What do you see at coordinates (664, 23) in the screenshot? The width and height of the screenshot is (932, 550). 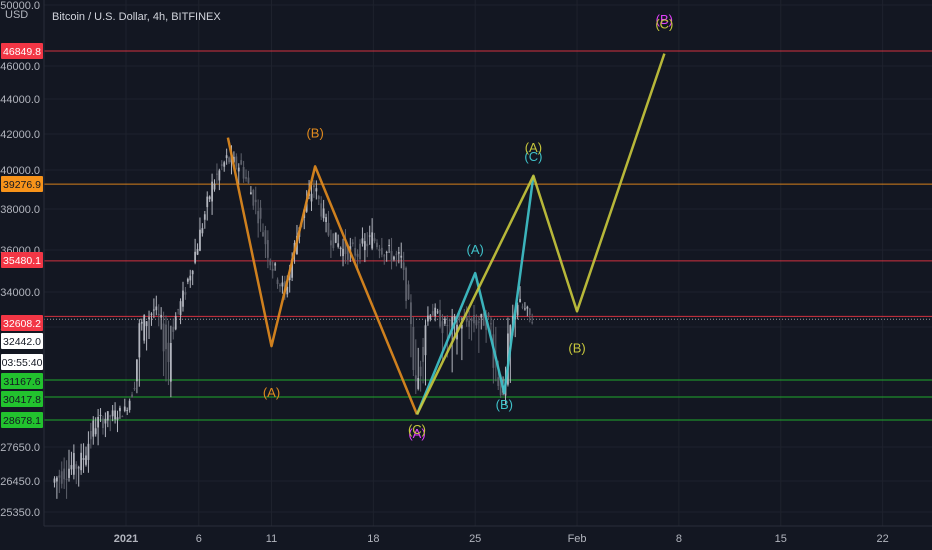 I see `wave-label: (C)` at bounding box center [664, 23].